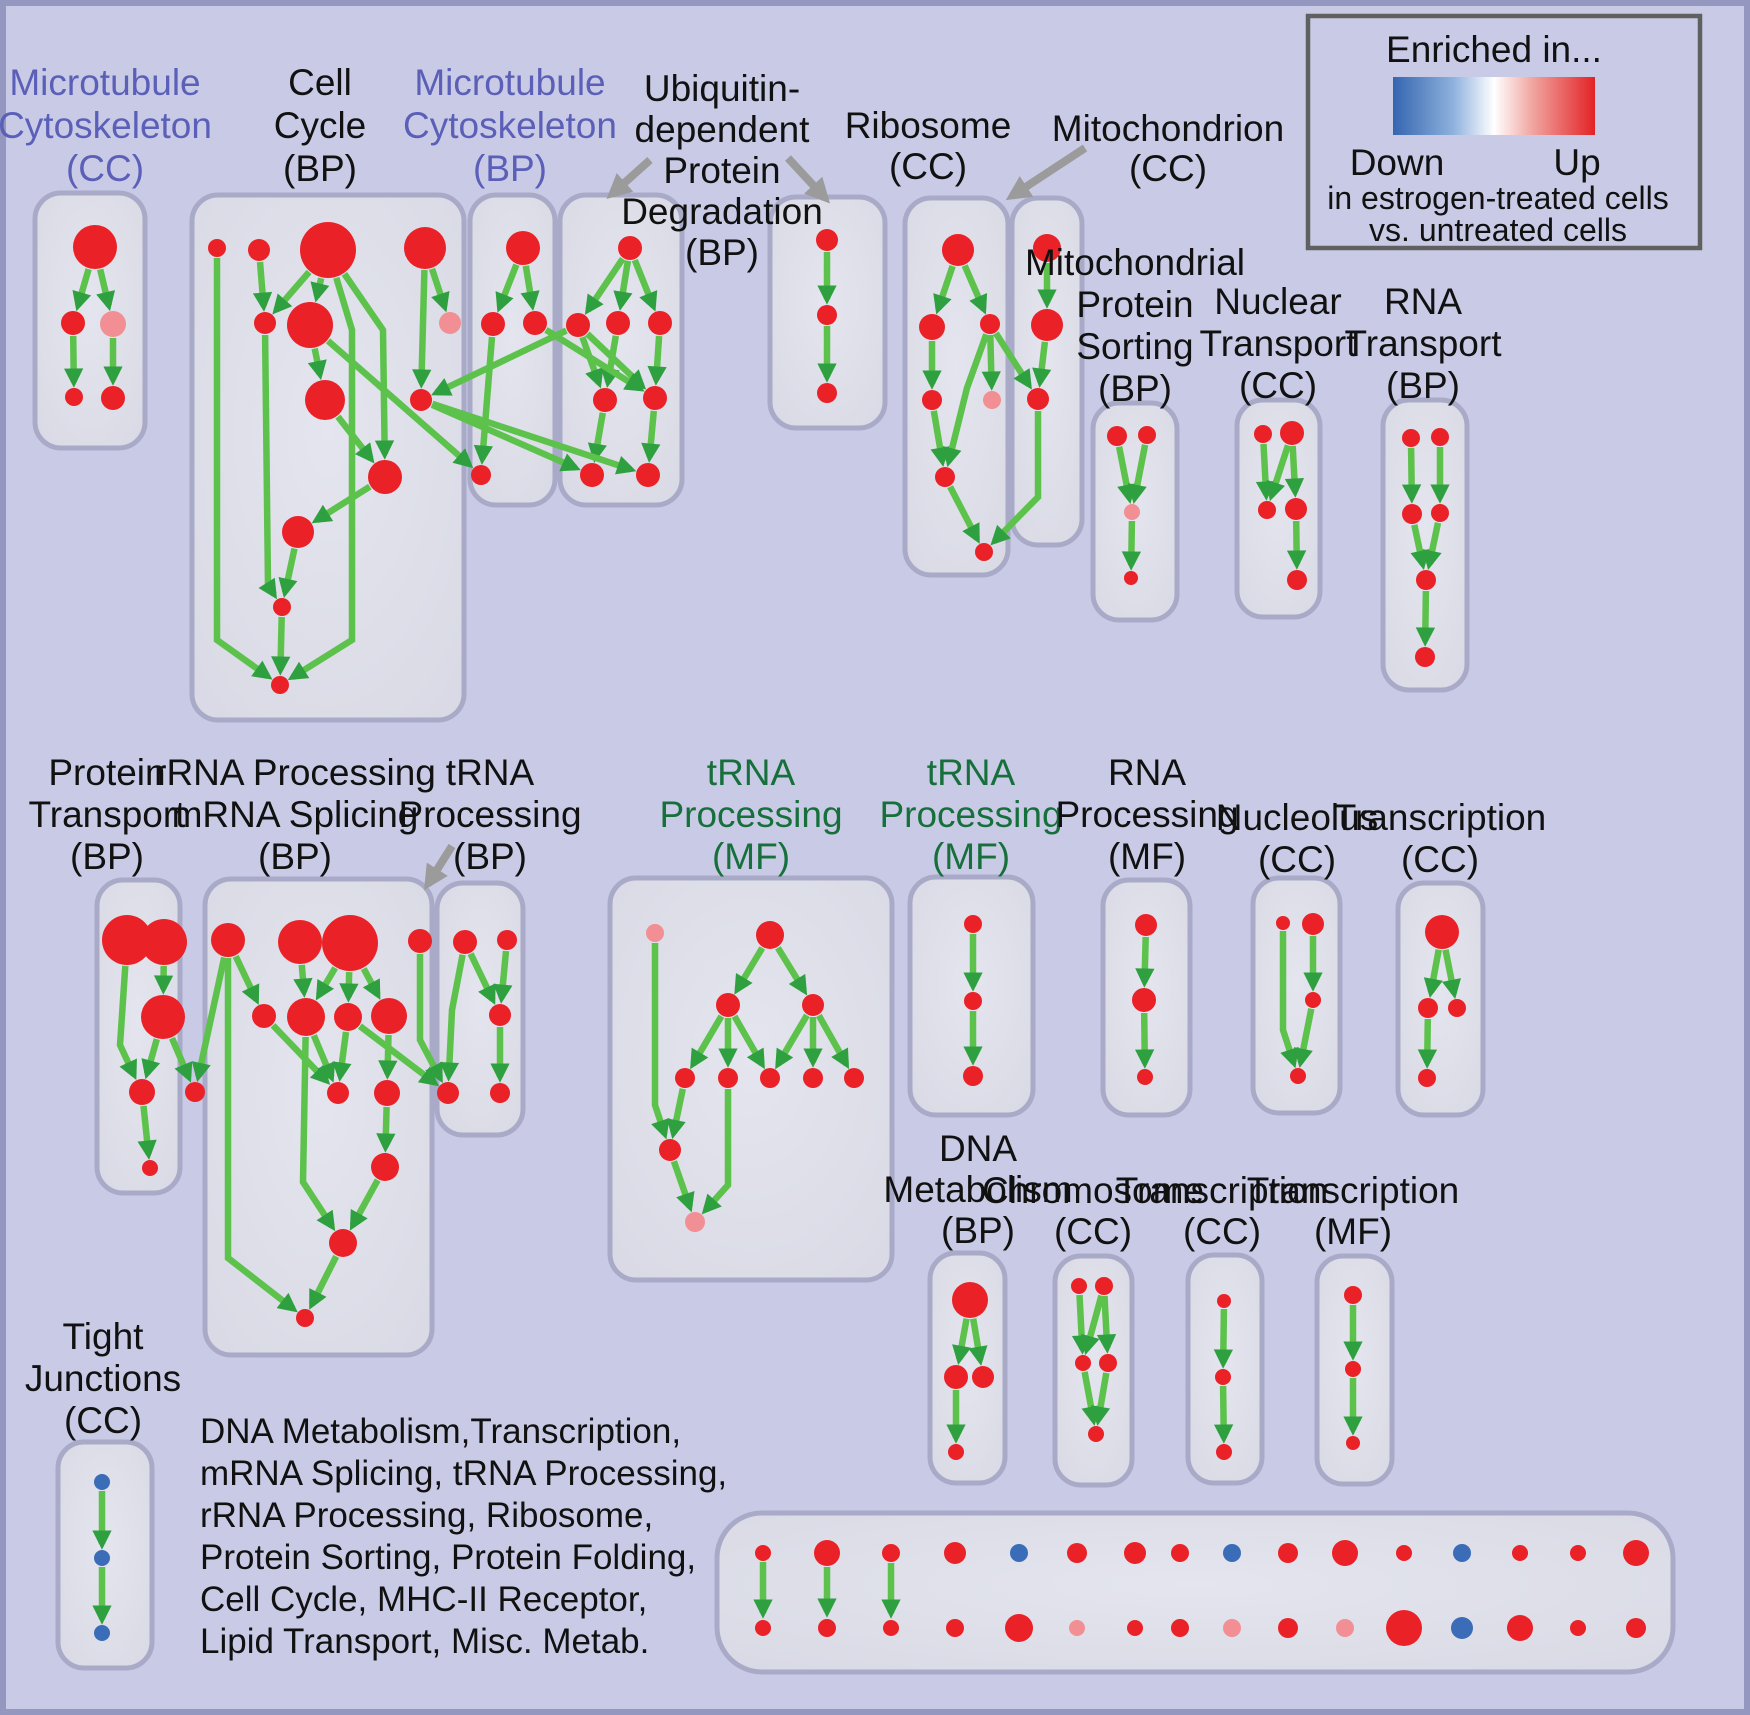 This screenshot has height=1715, width=1750. I want to click on cluster-label-mps: Mitochondrial, so click(1135, 262).